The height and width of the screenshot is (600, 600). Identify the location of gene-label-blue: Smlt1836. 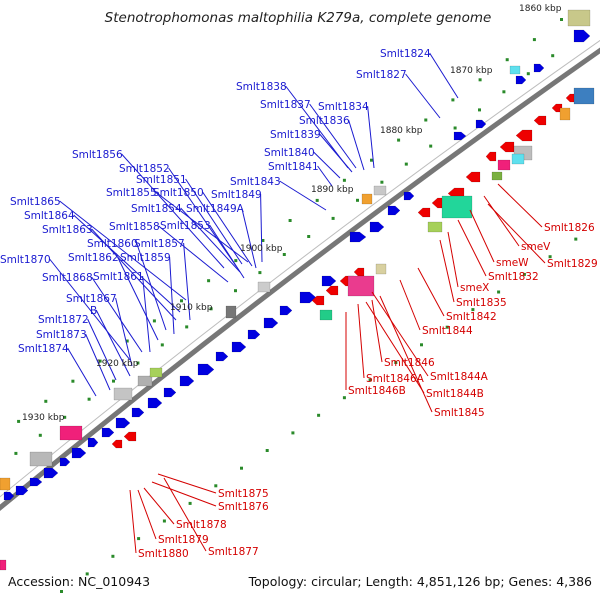
(324, 121).